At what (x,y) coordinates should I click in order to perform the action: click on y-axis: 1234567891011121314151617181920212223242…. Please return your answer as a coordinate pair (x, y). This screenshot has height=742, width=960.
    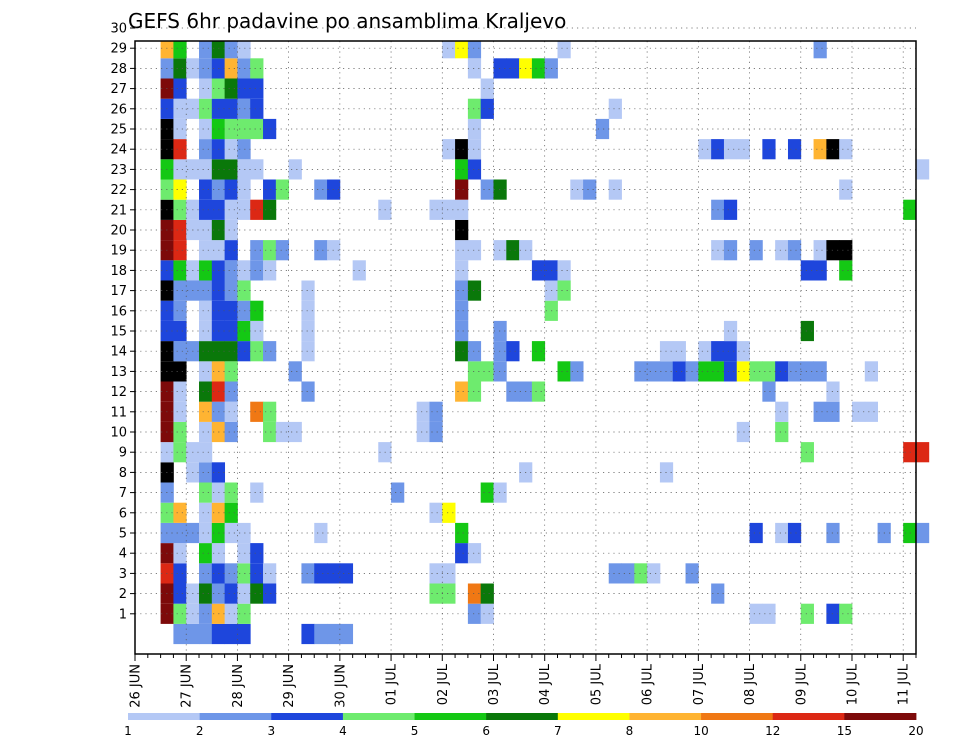
    Looking at the image, I should click on (122, 322).